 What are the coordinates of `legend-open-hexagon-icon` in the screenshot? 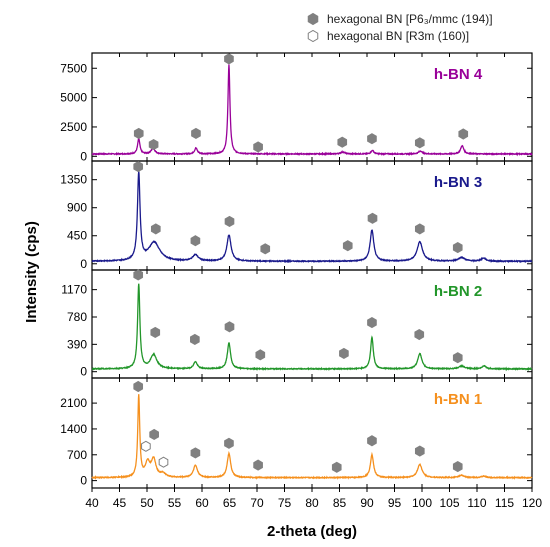 It's located at (313, 36).